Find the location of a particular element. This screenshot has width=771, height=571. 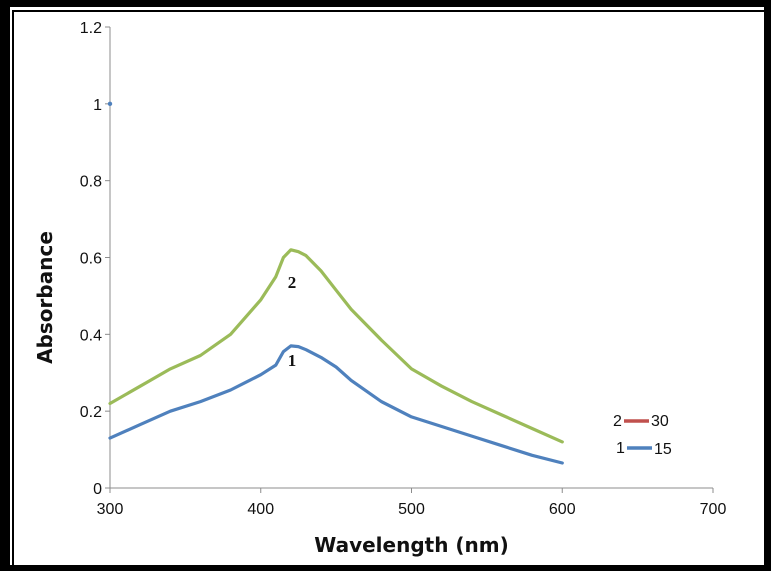

y-tick-label: 1 is located at coordinates (97, 105).